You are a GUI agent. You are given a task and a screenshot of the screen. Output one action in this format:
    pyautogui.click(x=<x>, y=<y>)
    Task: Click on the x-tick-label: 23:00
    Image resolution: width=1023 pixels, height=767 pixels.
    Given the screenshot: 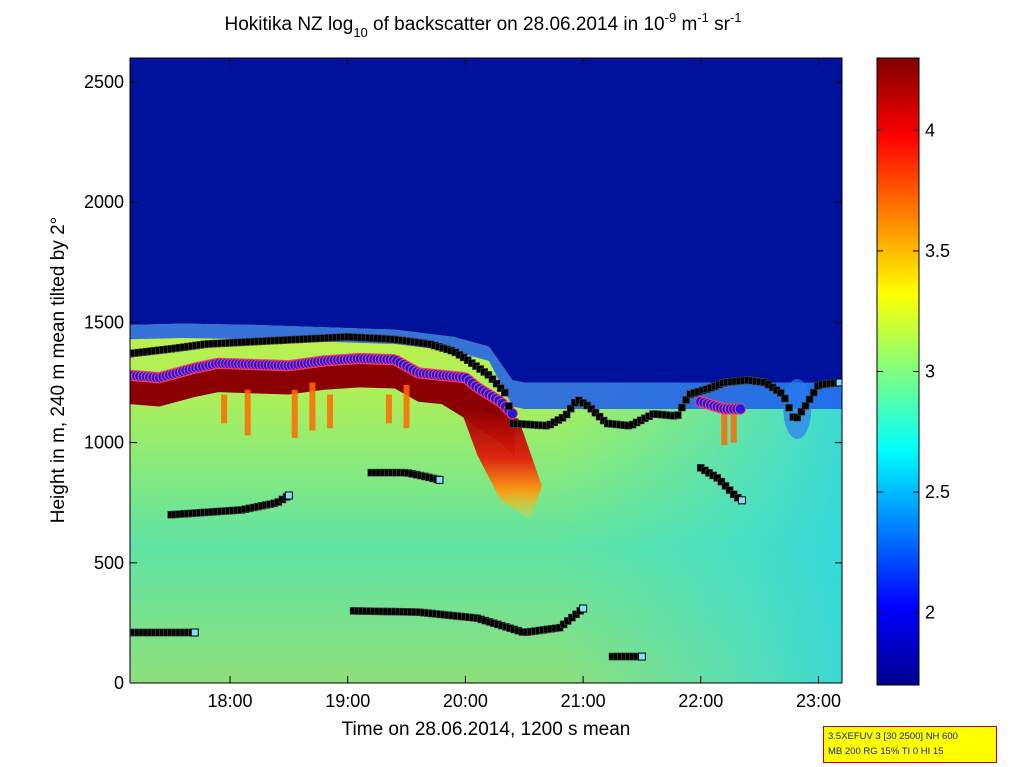 What is the action you would take?
    pyautogui.click(x=818, y=701)
    